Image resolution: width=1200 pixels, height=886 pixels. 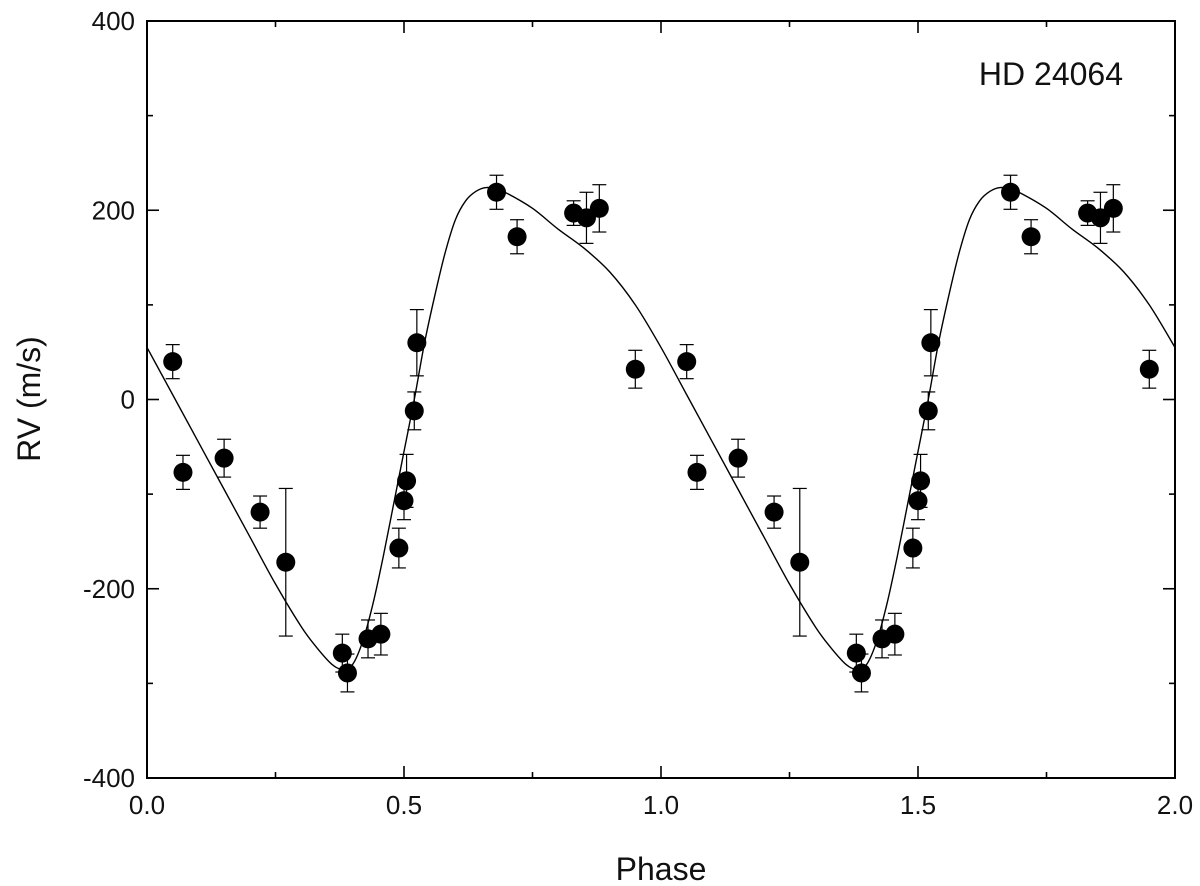 I want to click on x-axis-title: Phase, so click(x=661, y=868).